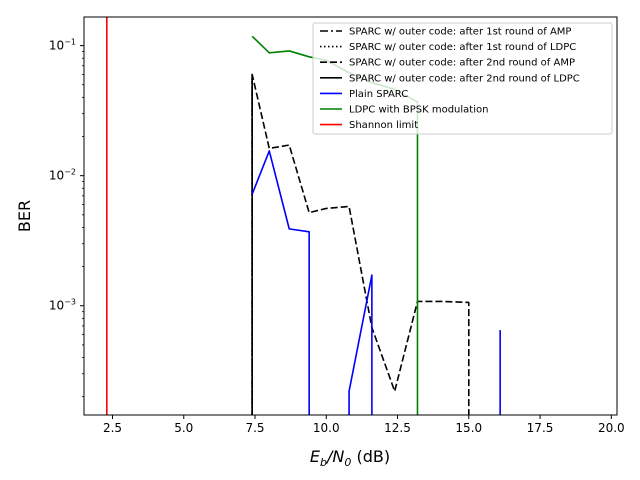 This screenshot has height=480, width=640. What do you see at coordinates (540, 428) in the screenshot?
I see `x-tick-label: 17.5` at bounding box center [540, 428].